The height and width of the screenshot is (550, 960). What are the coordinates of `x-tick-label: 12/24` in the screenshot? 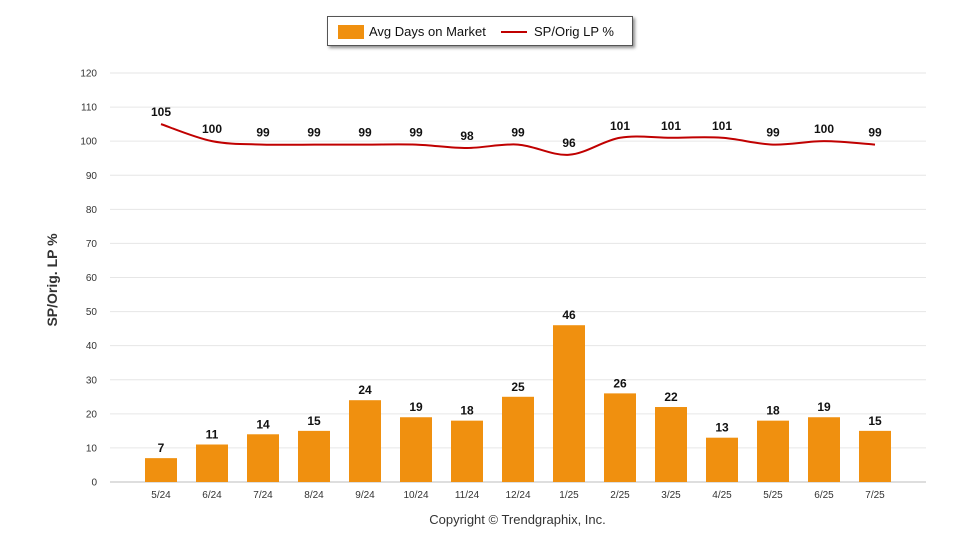 It's located at (517, 495).